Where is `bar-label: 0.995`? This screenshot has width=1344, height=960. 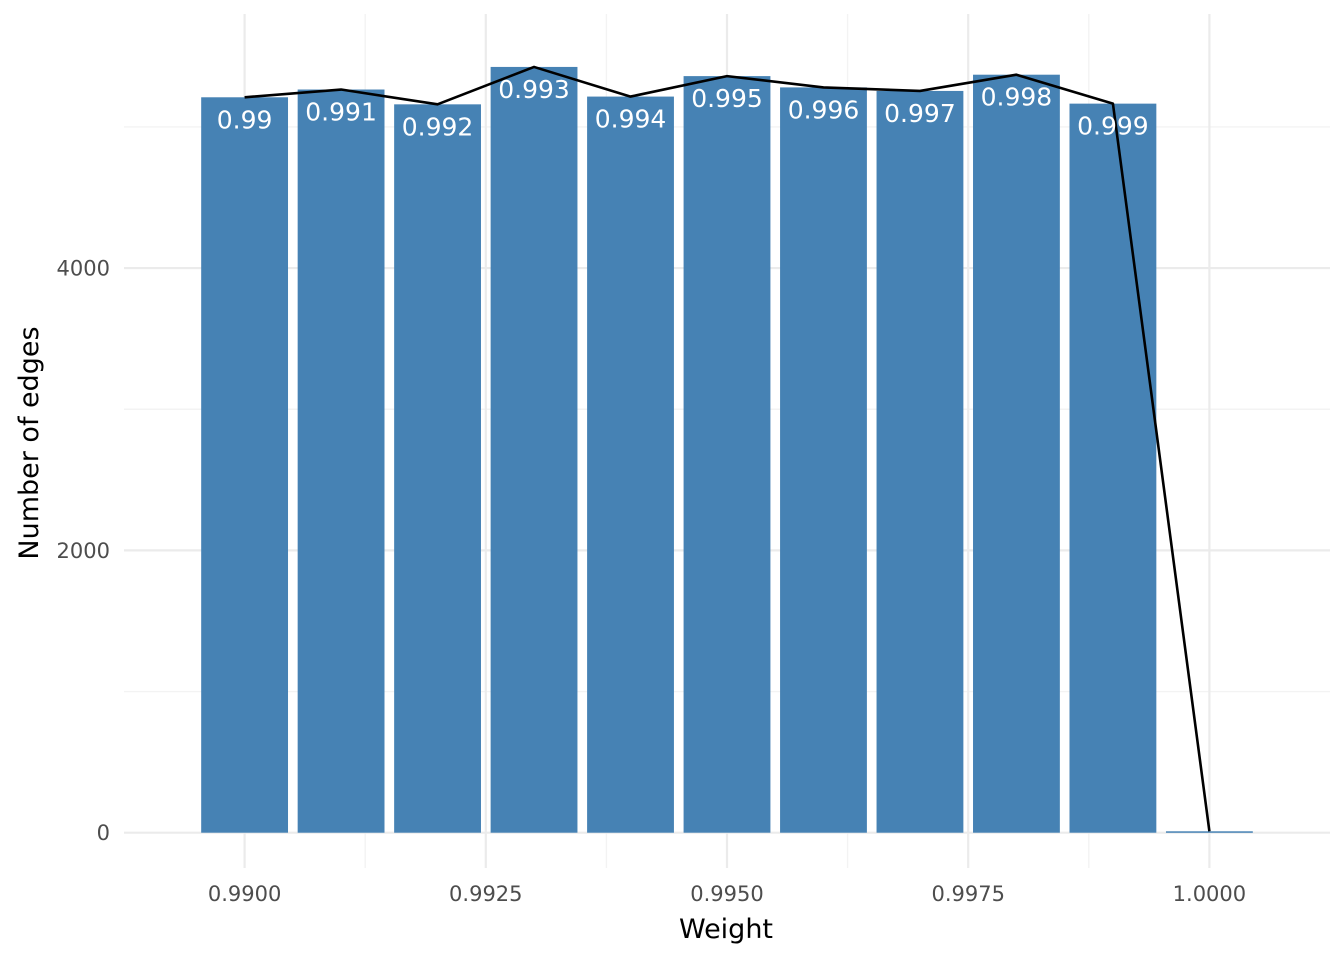
bar-label: 0.995 is located at coordinates (727, 98).